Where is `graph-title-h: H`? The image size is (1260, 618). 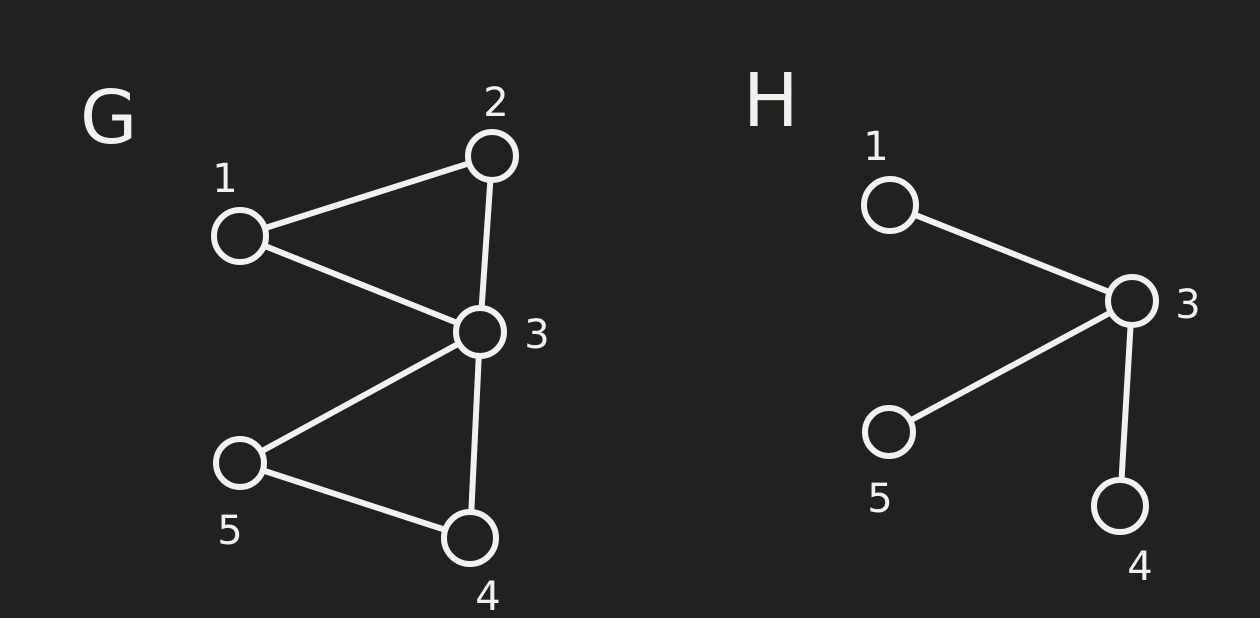 graph-title-h: H is located at coordinates (771, 101).